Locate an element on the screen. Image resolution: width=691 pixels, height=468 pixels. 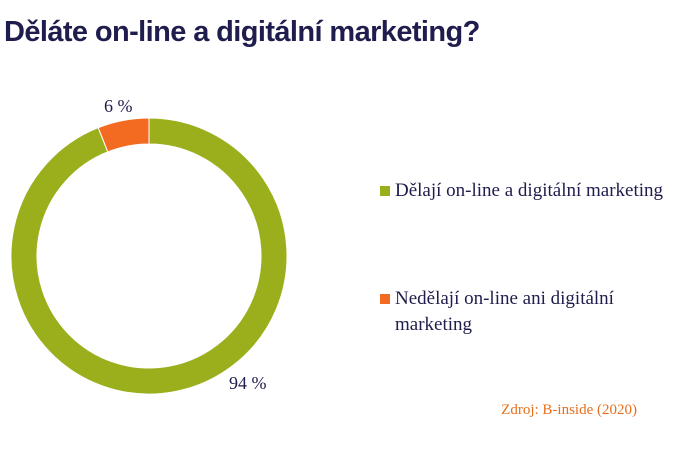
donut-slice-nedela is located at coordinates (123, 135).